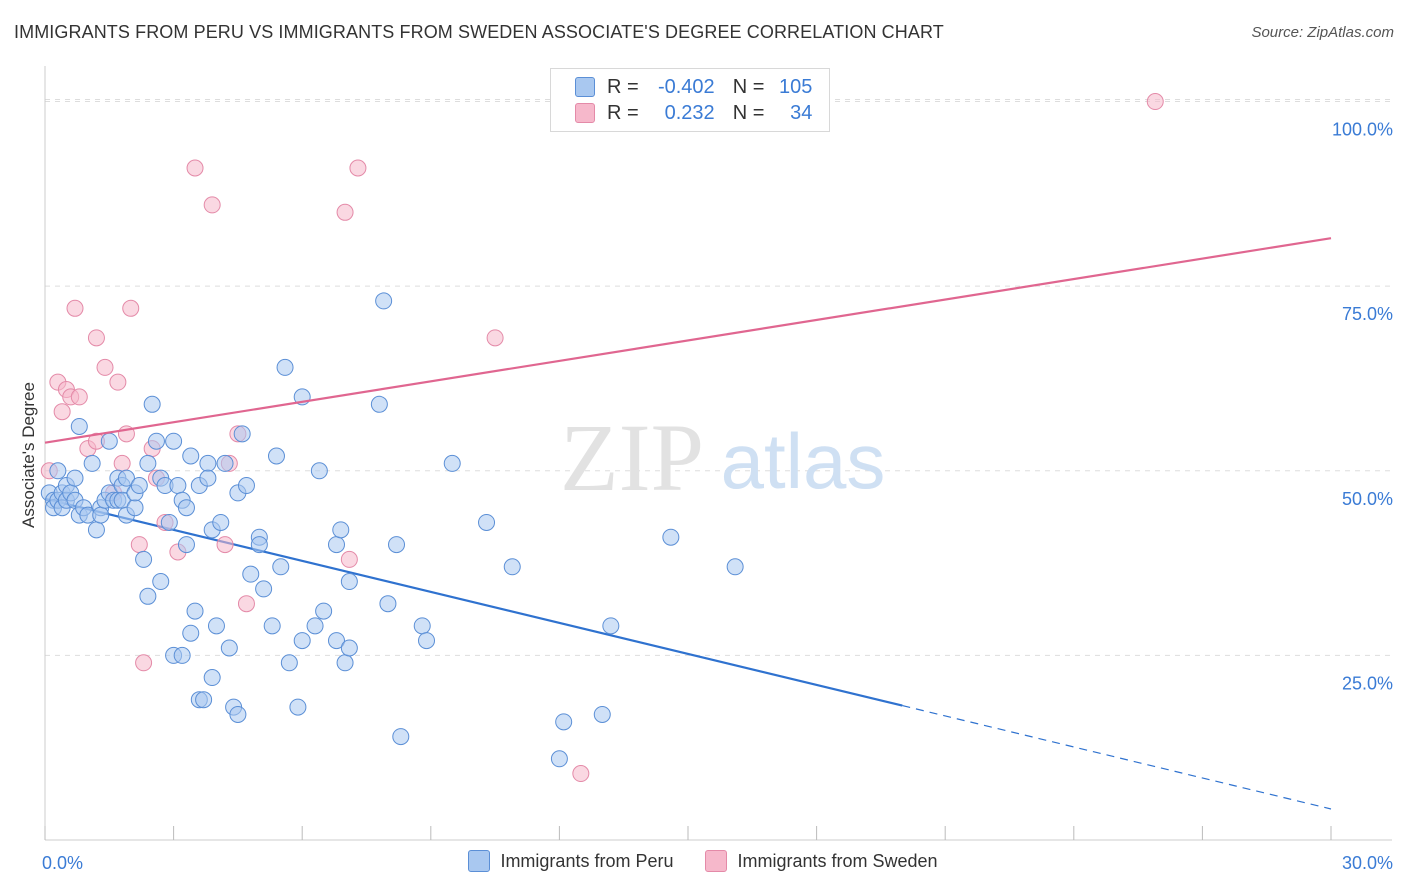 This screenshot has width=1406, height=892. I want to click on correlation-legend: R = -0.402 N = 105 R = 0.232 N = 34, so click(690, 100).